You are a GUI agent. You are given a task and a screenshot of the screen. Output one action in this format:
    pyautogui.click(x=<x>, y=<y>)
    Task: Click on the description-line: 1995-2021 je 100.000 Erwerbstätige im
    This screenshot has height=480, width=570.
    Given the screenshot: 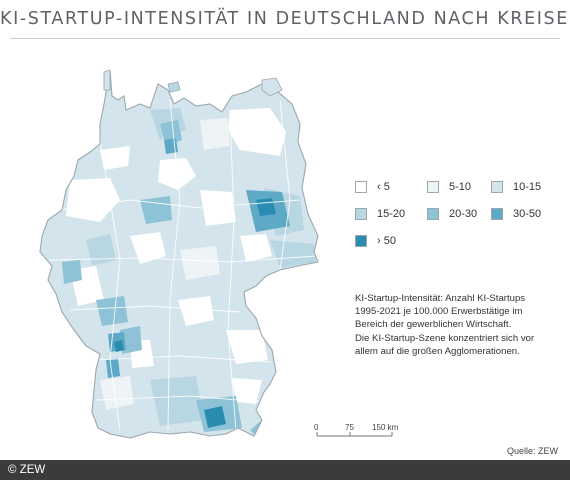 What is the action you would take?
    pyautogui.click(x=439, y=312)
    